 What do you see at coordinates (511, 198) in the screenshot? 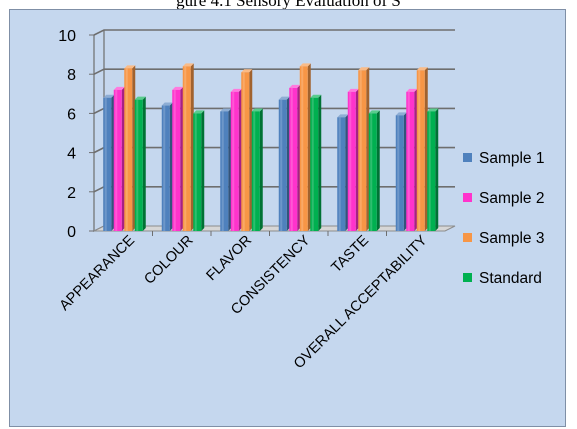
I see `legend-label: Sample 2` at bounding box center [511, 198].